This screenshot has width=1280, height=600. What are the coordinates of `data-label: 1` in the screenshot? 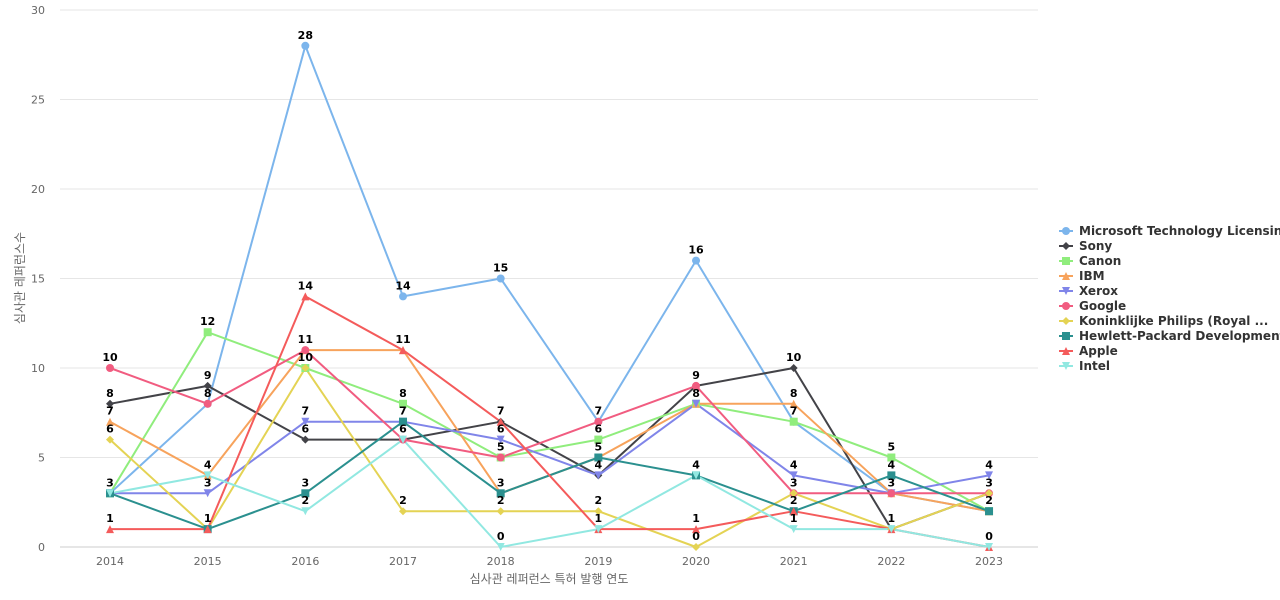 It's located at (892, 518).